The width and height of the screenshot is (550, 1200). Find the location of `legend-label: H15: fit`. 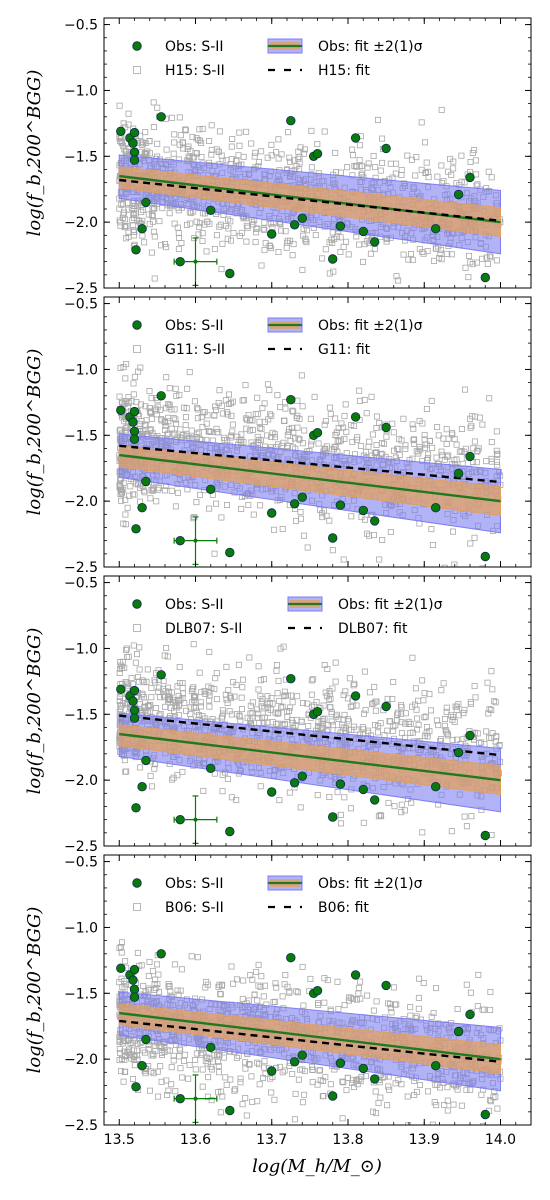

legend-label: H15: fit is located at coordinates (344, 71).